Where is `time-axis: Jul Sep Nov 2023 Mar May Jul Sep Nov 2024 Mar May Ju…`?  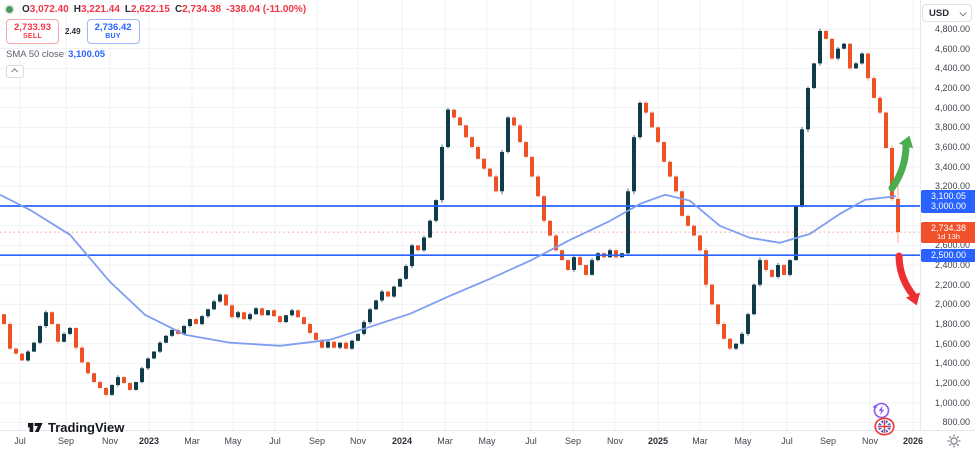 time-axis: Jul Sep Nov 2023 Mar May Jul Sep Nov 2024 Mar May Ju… is located at coordinates (487, 439).